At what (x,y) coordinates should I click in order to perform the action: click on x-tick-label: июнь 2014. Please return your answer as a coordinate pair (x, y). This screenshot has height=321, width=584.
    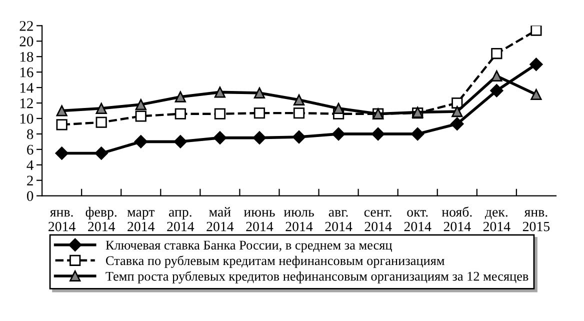
    Looking at the image, I should click on (259, 221).